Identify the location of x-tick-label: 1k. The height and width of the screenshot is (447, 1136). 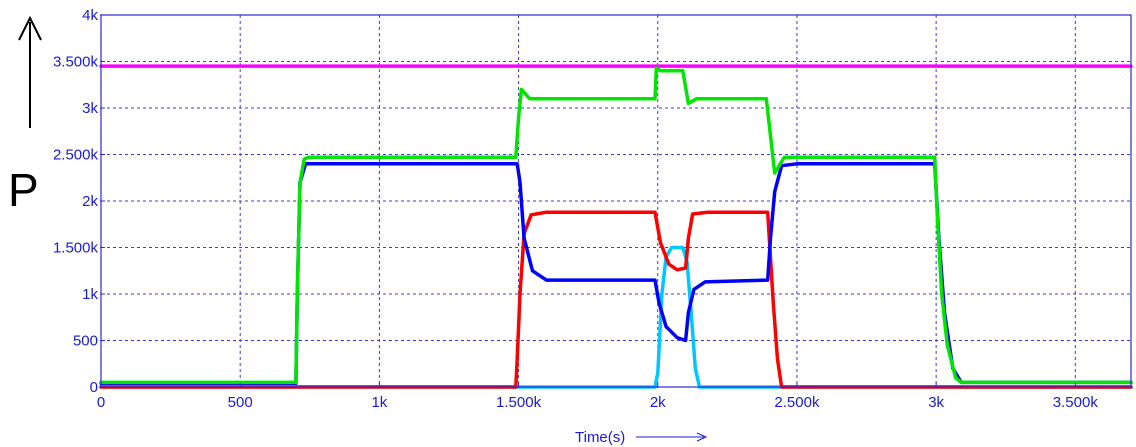
(379, 402).